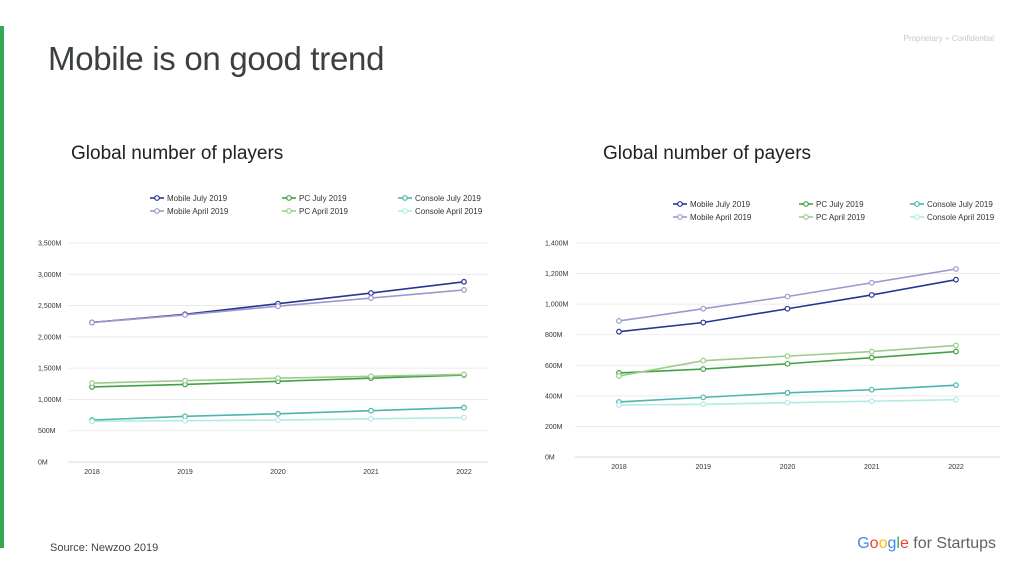 This screenshot has width=1024, height=576. Describe the element at coordinates (216, 58) in the screenshot. I see `slide-title: Mobile is on good trend` at that location.